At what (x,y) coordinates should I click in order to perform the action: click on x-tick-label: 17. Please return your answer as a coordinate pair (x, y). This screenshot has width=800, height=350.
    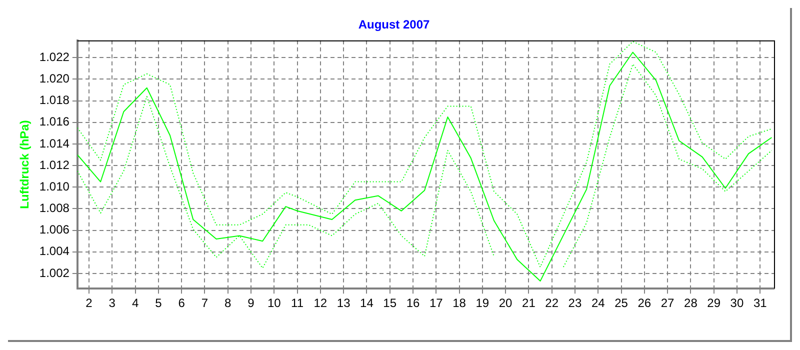
    Looking at the image, I should click on (436, 303).